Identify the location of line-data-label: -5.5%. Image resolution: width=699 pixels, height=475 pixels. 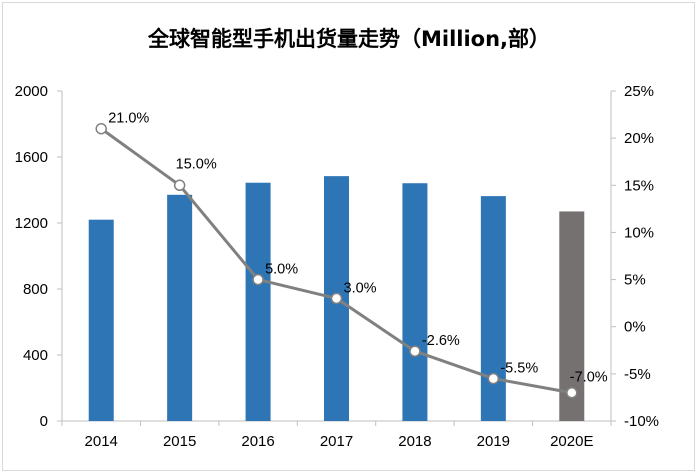
(519, 369).